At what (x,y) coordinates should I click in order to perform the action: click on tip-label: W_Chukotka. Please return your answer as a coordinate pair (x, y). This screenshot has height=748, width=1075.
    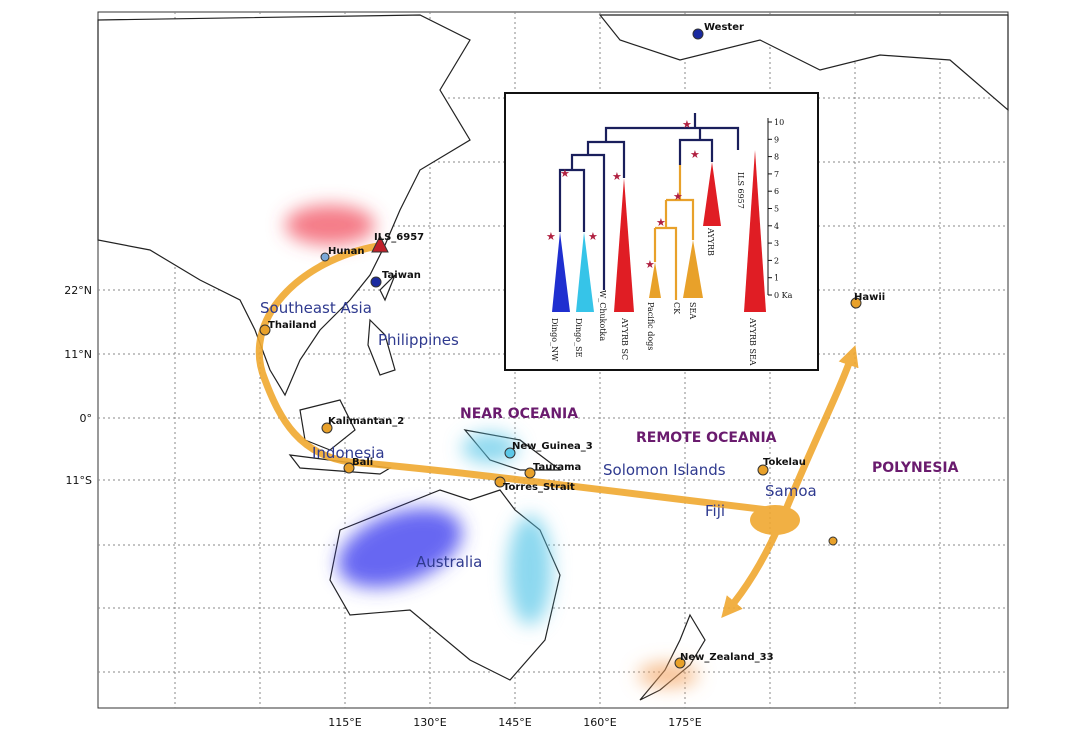
    Looking at the image, I should click on (602, 315).